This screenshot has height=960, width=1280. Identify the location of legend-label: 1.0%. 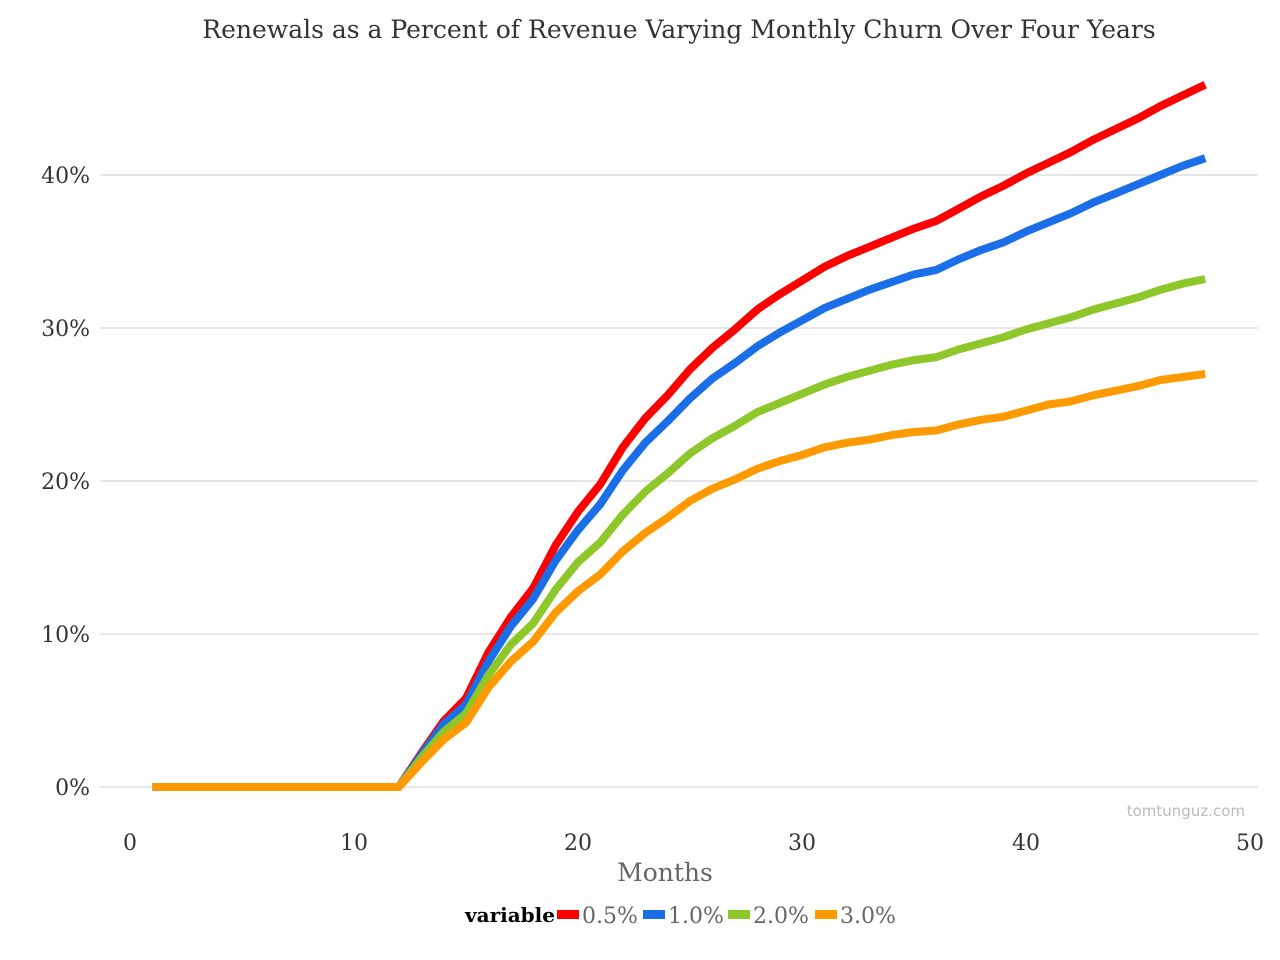
(696, 916).